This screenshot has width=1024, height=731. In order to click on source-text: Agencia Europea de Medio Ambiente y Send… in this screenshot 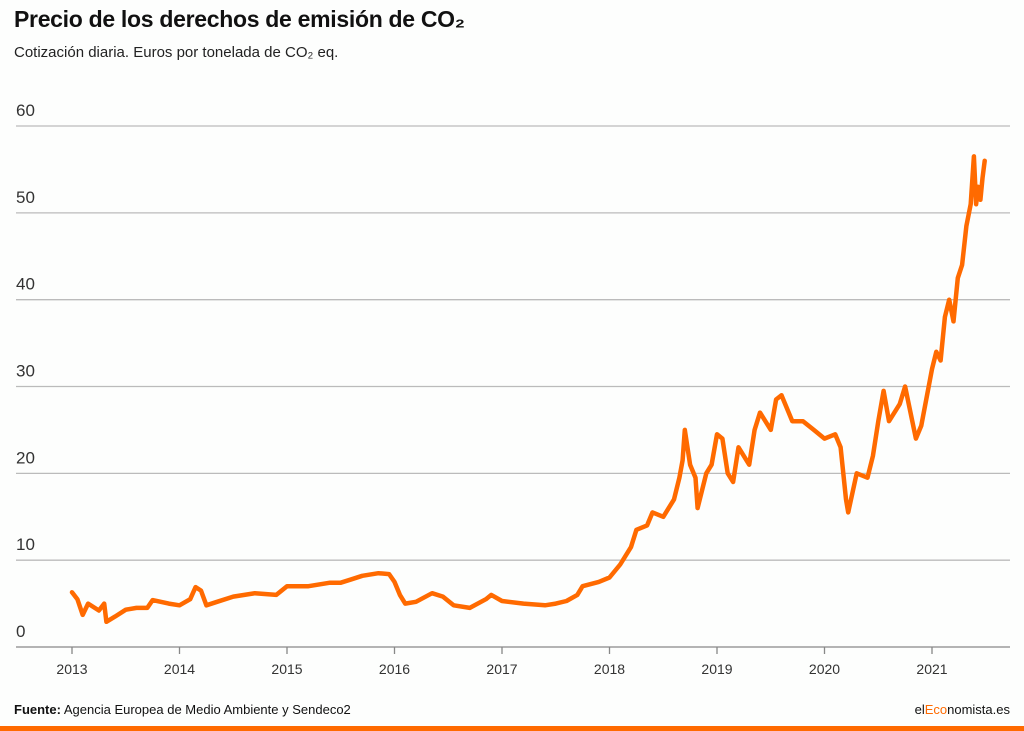, I will do `click(207, 709)`.